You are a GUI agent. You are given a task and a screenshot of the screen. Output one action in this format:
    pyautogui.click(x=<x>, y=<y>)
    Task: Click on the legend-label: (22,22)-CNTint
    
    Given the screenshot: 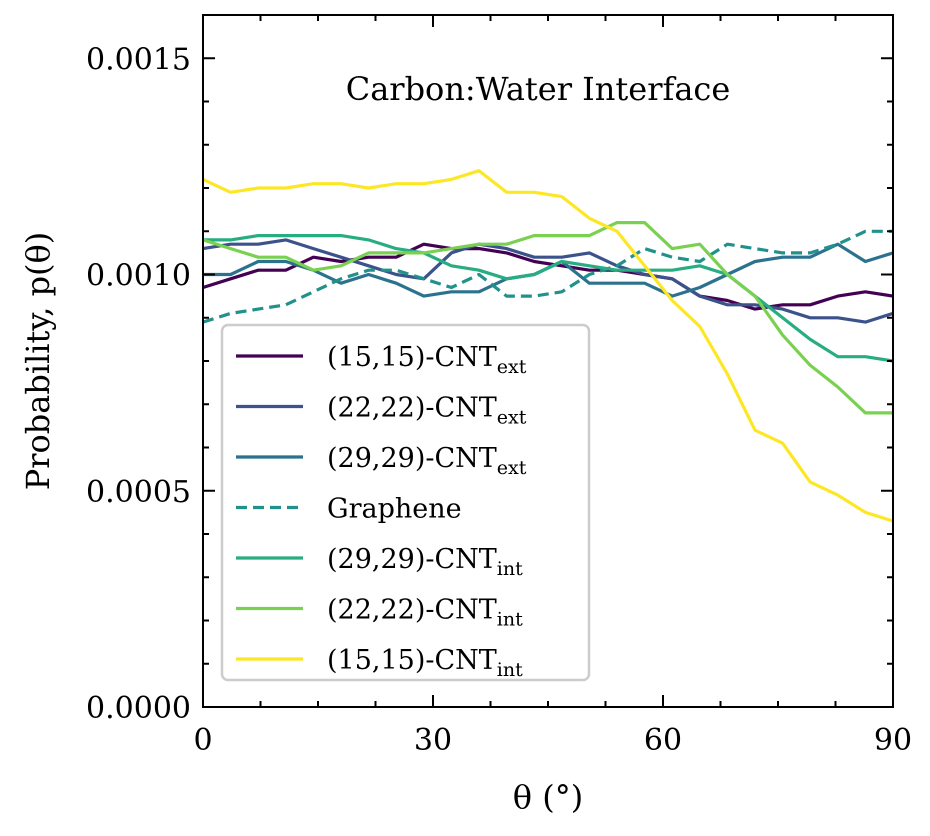 What is the action you would take?
    pyautogui.click(x=425, y=613)
    